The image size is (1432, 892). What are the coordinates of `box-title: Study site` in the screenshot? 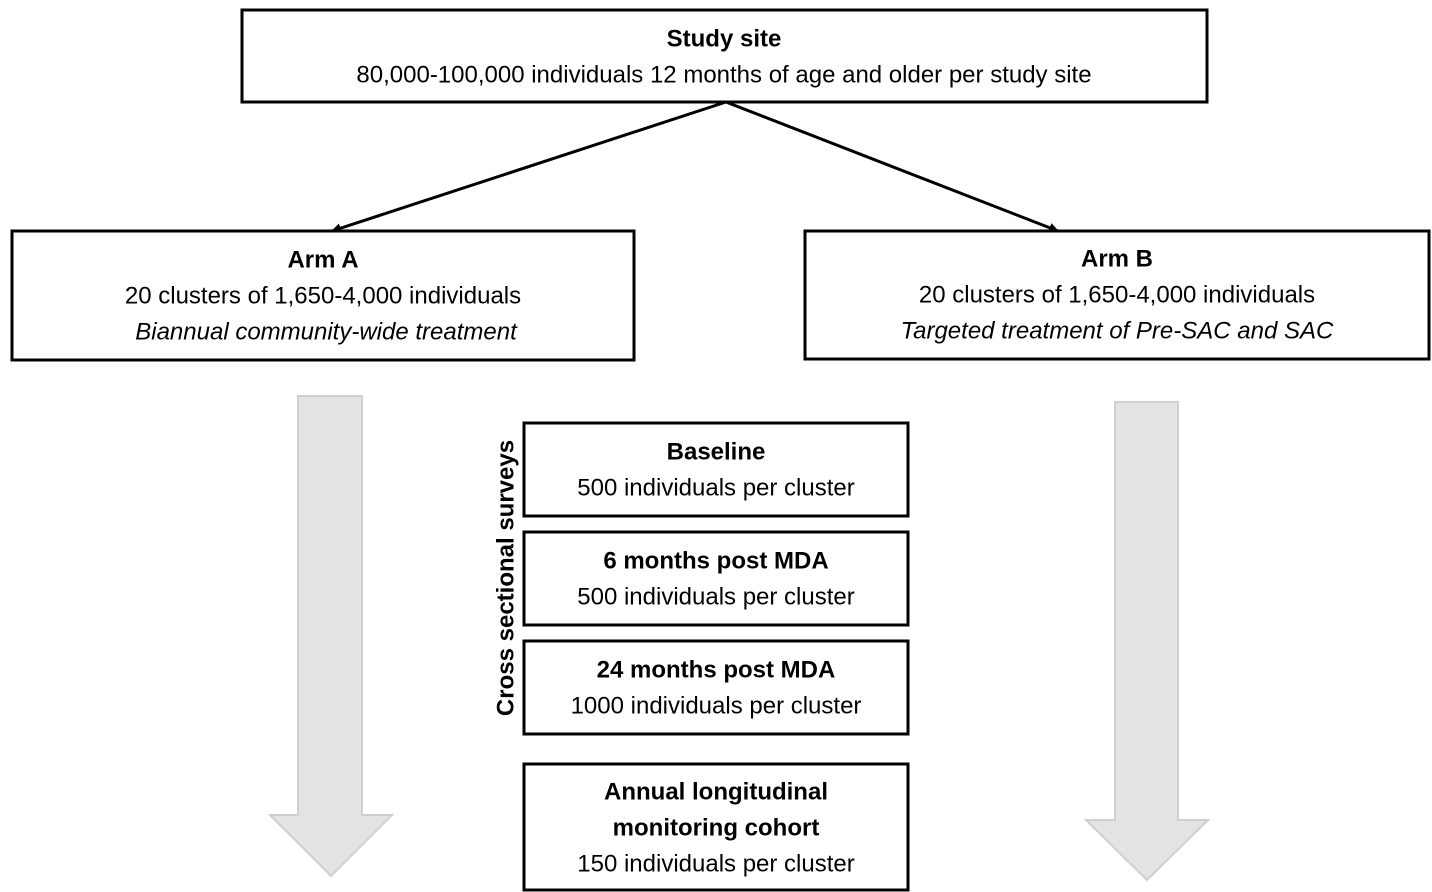 It's located at (724, 38).